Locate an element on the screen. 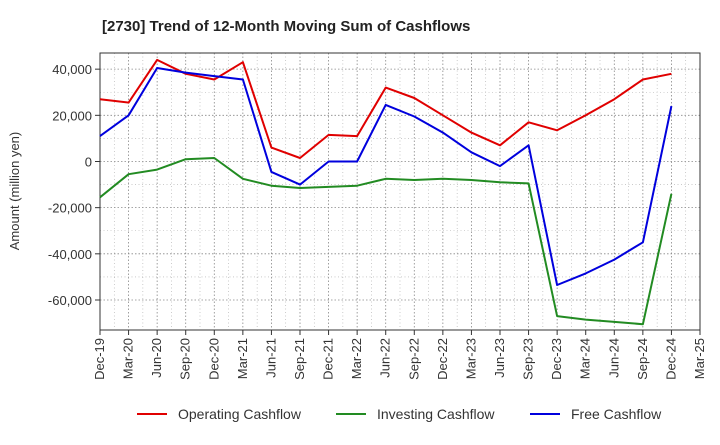  y-tick-label: -60,000 is located at coordinates (70, 300).